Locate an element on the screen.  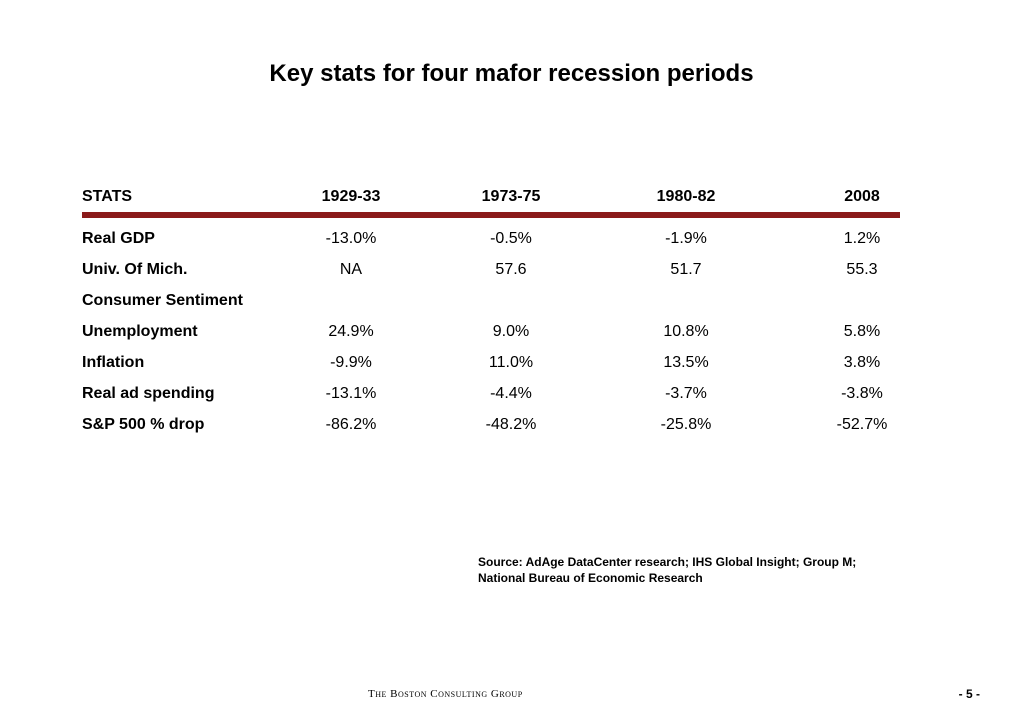
table-row: Consumer Sentiment is located at coordinates (491, 303).